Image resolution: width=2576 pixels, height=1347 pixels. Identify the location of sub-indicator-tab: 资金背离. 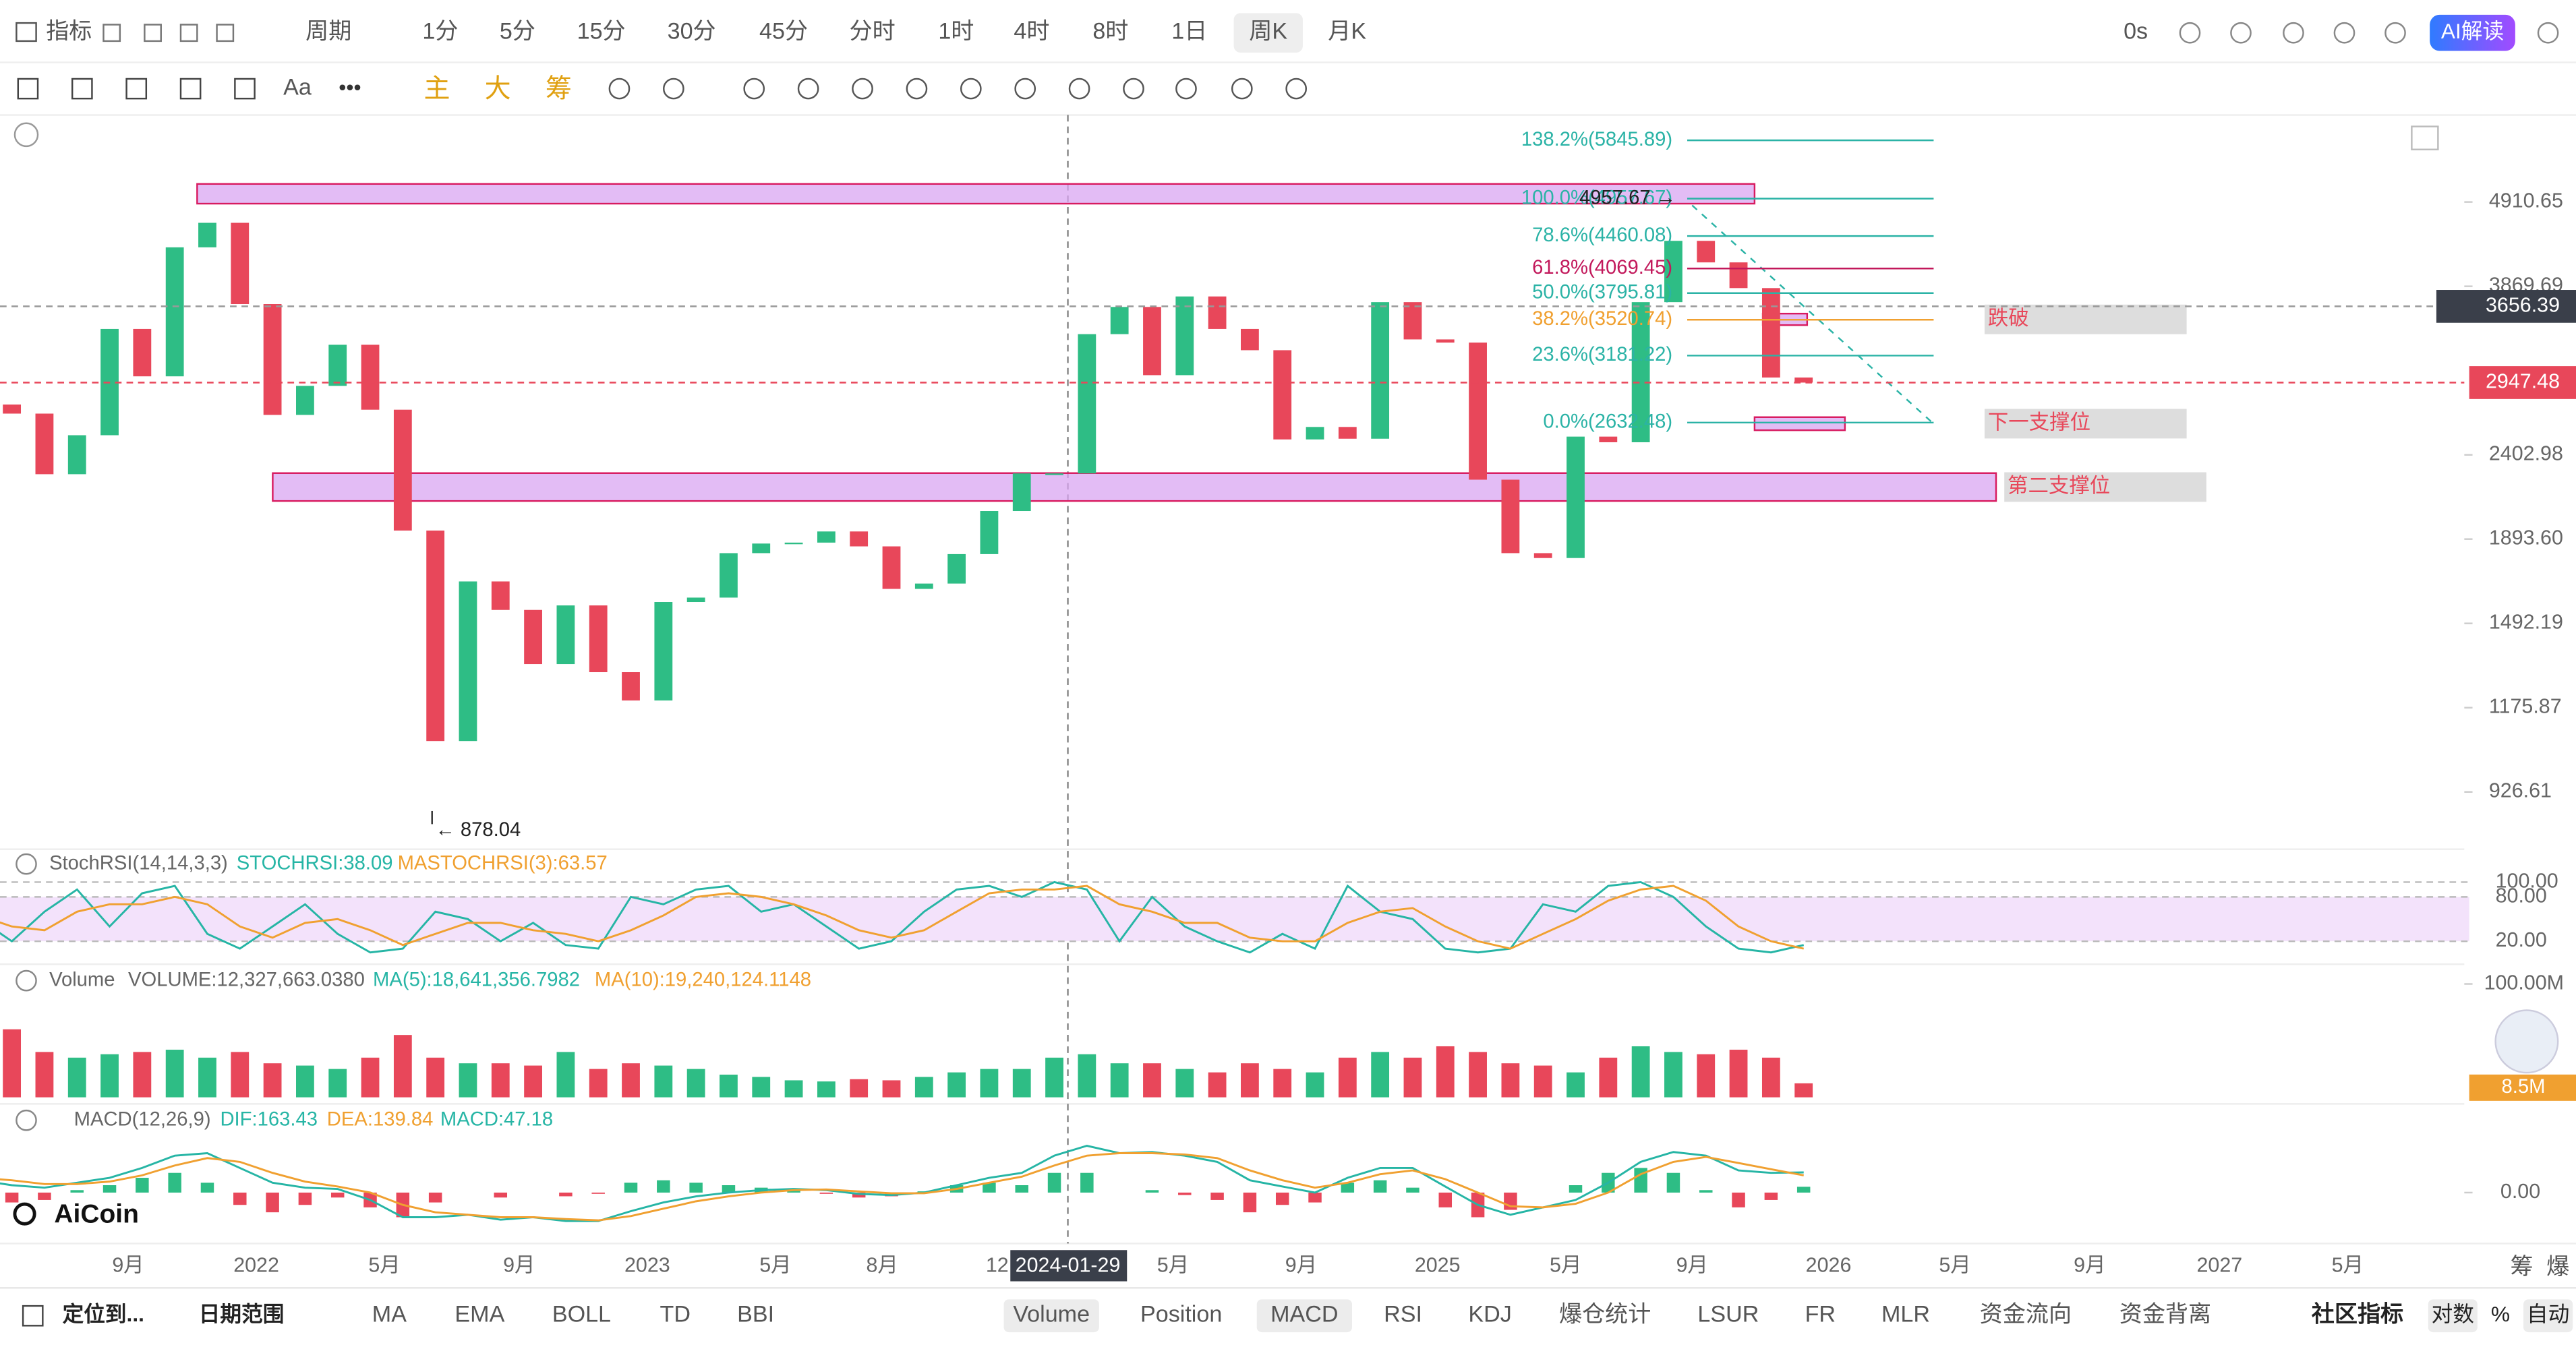
(2165, 1314).